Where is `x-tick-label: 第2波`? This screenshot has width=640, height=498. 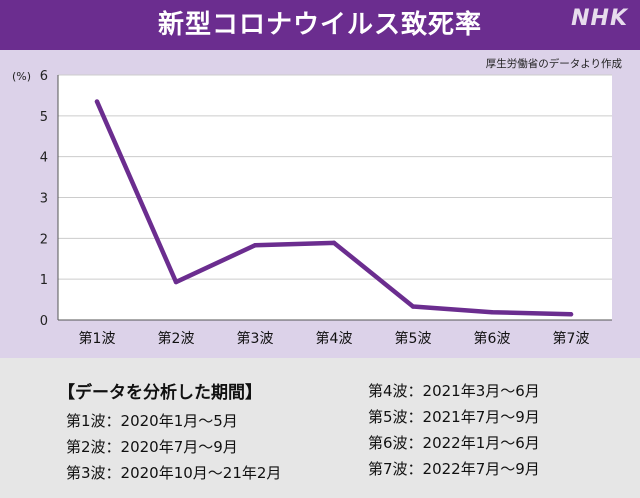
x-tick-label: 第2波 is located at coordinates (176, 338).